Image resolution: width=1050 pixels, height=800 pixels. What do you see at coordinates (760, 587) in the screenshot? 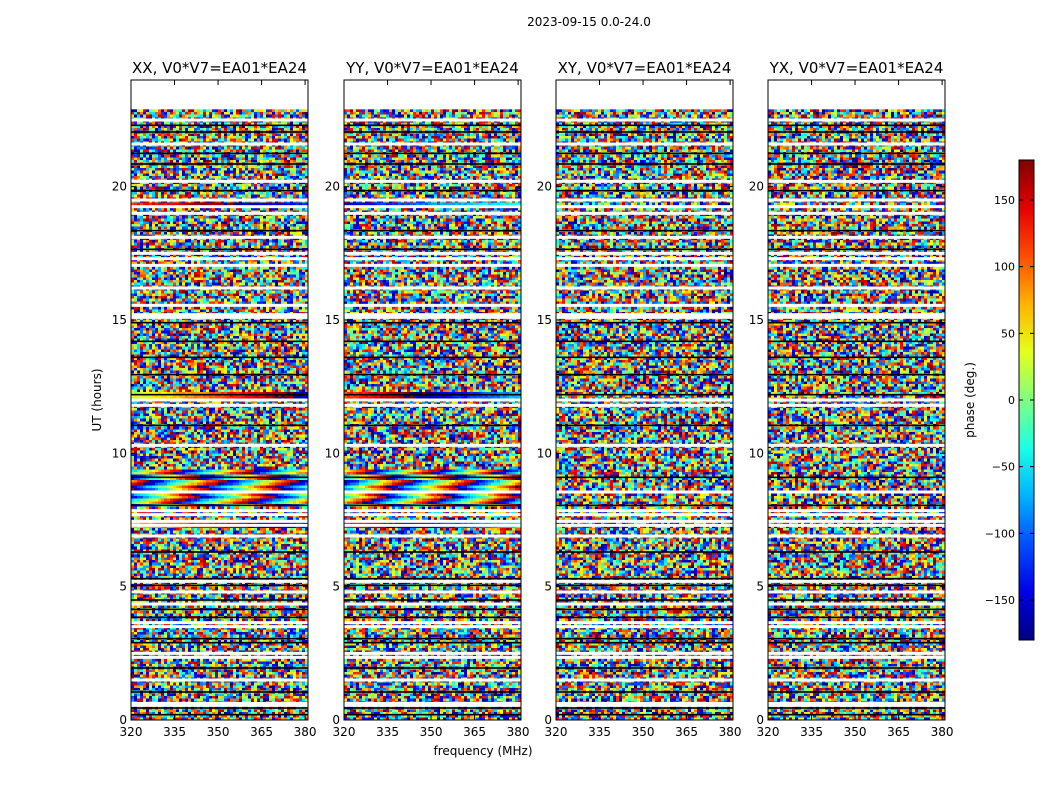
I see `y-tick-label: 5` at bounding box center [760, 587].